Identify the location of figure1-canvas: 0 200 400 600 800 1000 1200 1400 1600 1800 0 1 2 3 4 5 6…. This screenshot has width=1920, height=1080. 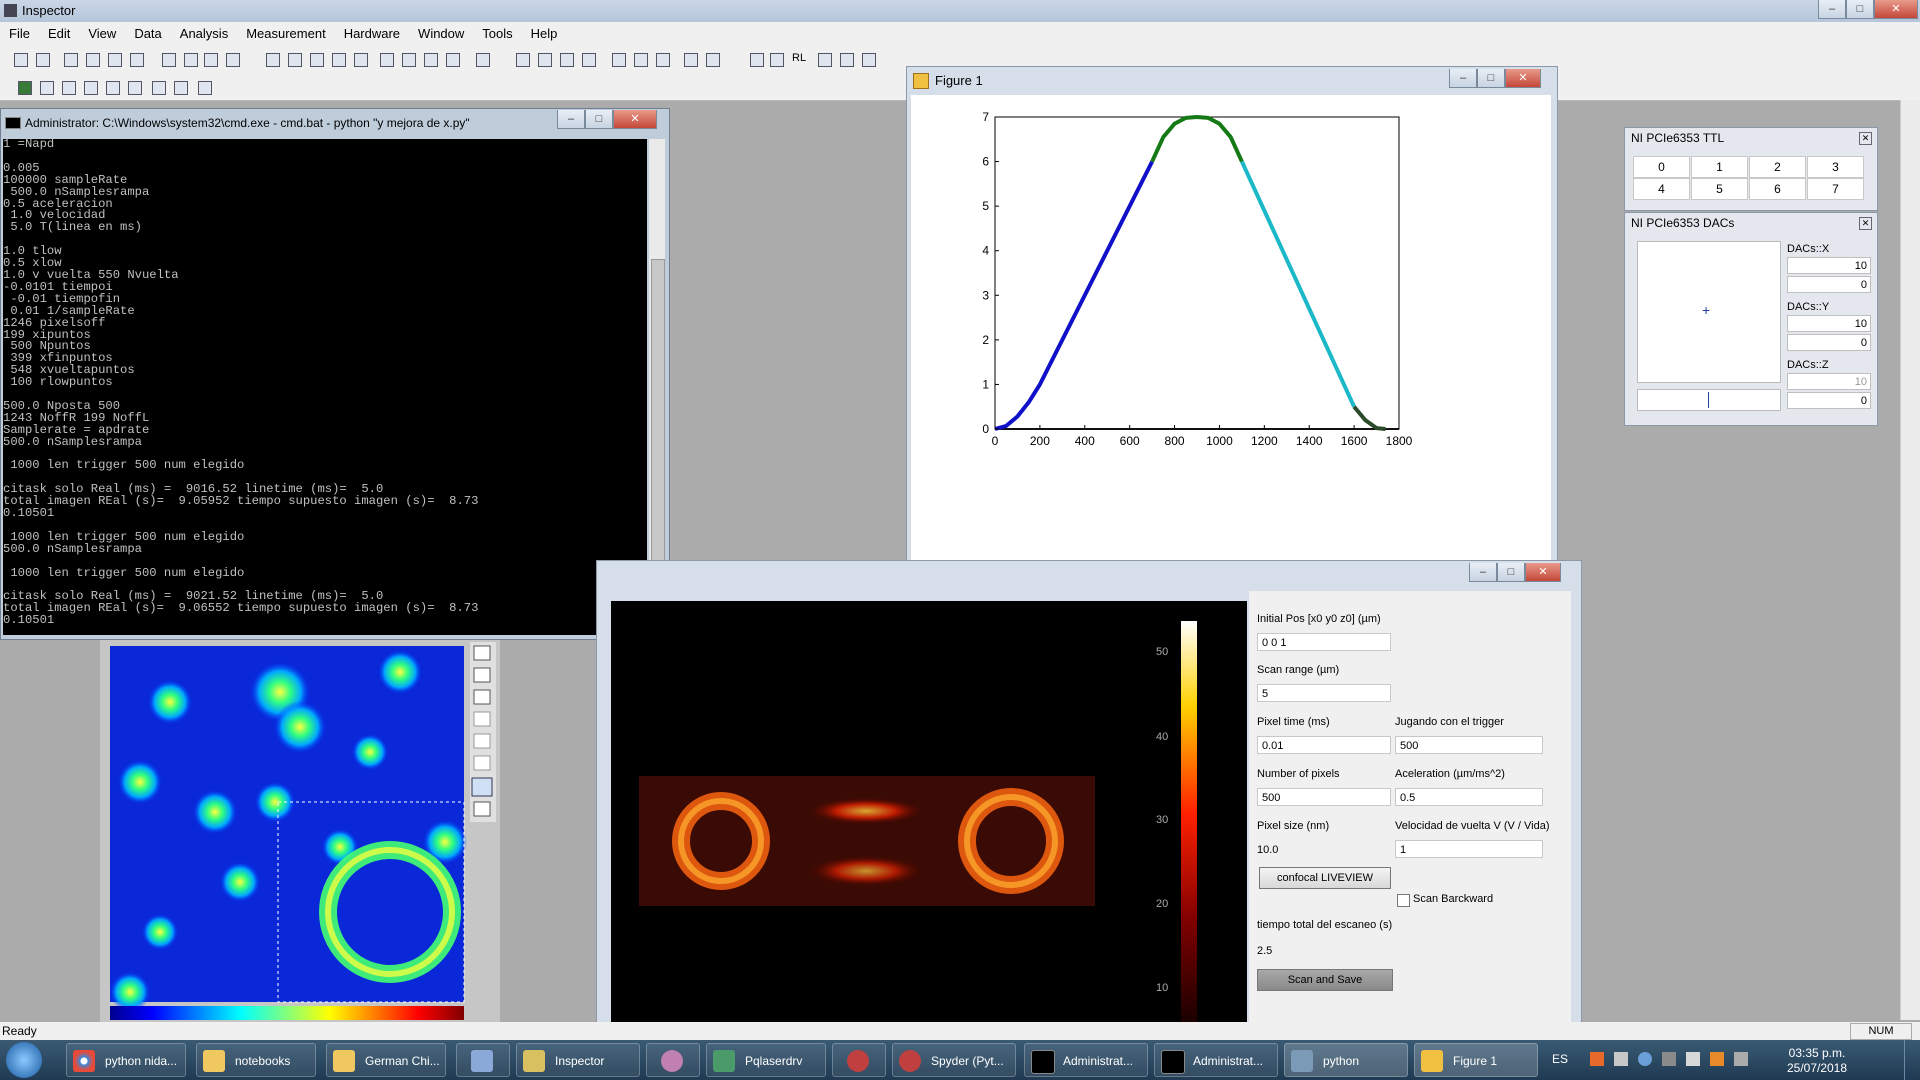
(1231, 330).